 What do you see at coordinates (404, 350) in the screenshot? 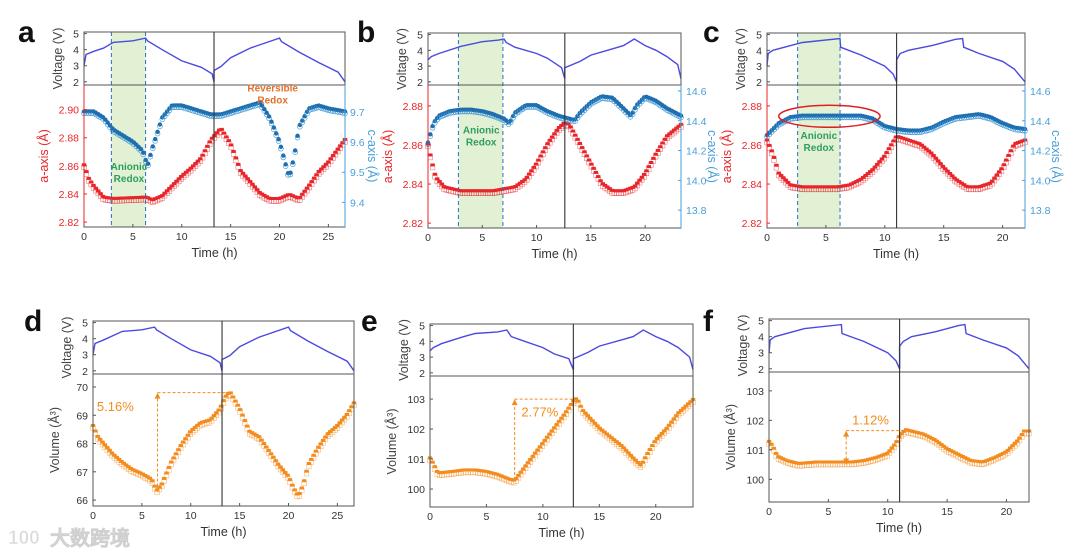
I see `voltage-axis-label: Voltage (V)` at bounding box center [404, 350].